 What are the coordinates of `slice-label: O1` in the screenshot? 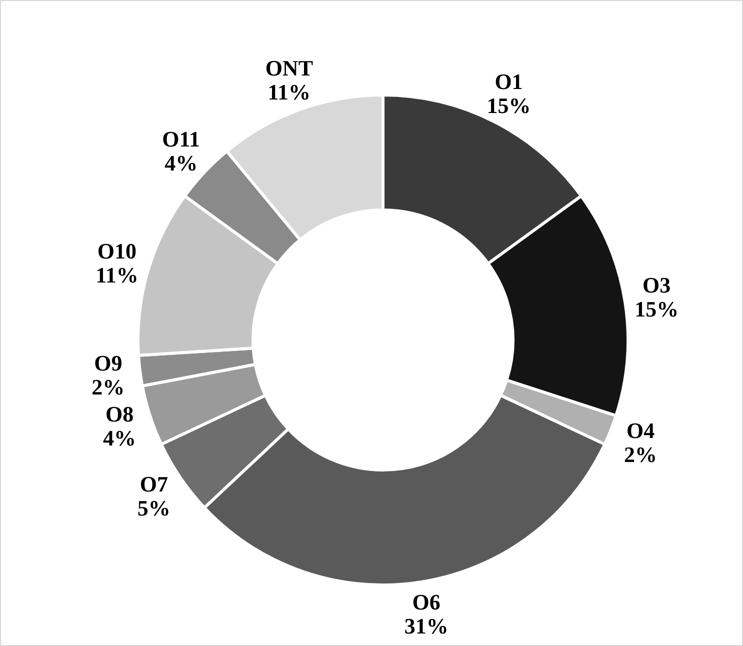 It's located at (508, 81).